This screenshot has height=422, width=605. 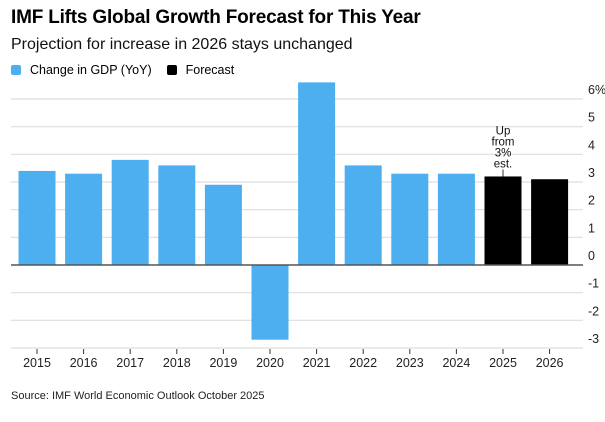 I want to click on x-tick-label: 2019, so click(x=223, y=363).